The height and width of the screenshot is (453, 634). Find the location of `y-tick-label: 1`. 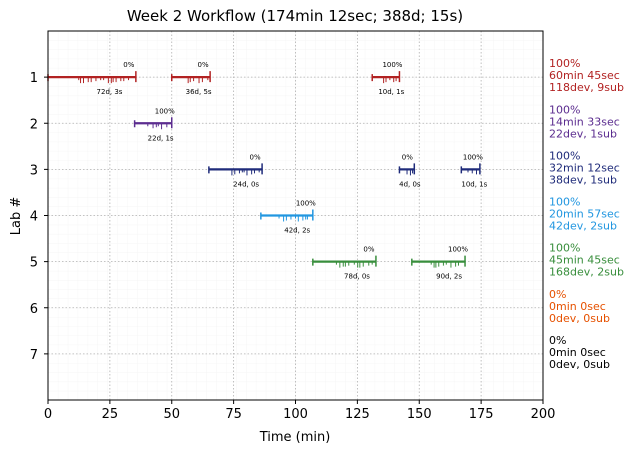

y-tick-label: 1 is located at coordinates (34, 78).